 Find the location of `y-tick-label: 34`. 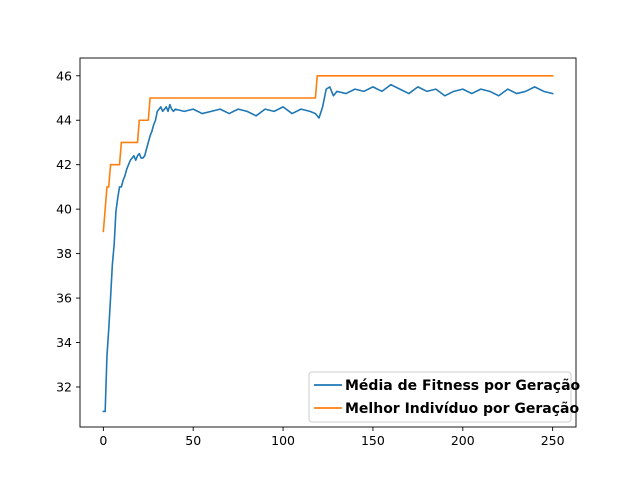

y-tick-label: 34 is located at coordinates (64, 342).